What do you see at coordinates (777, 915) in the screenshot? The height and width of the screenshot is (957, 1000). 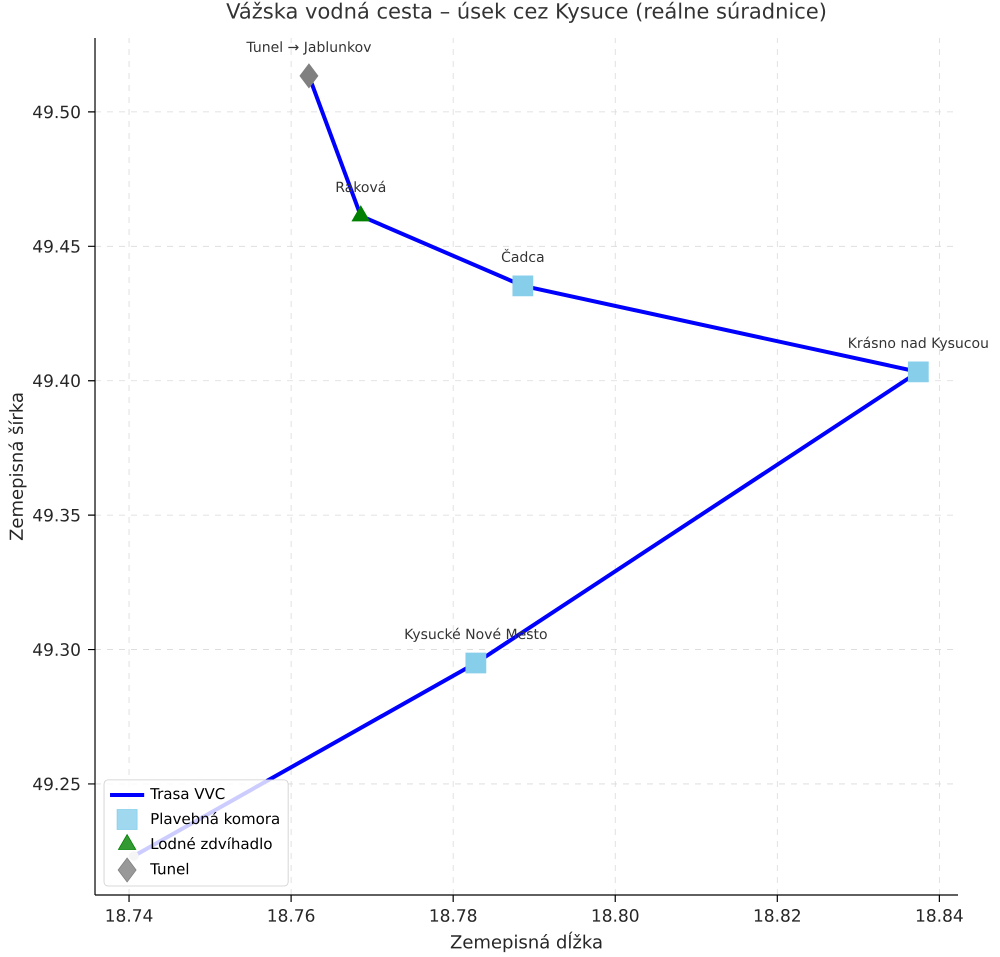 I see `x-tick-label: 18.82` at bounding box center [777, 915].